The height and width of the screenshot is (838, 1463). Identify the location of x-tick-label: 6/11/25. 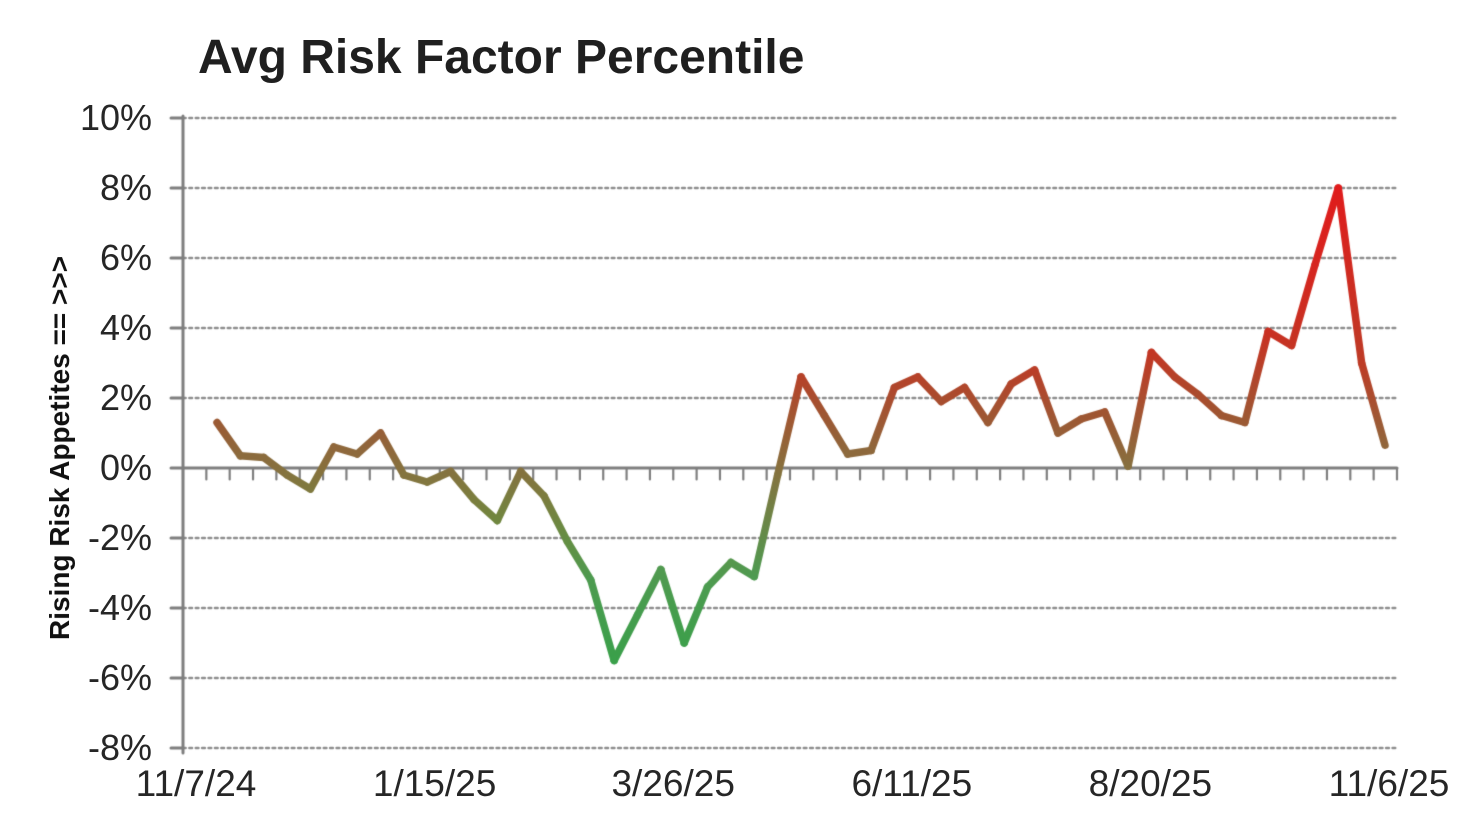
(912, 783).